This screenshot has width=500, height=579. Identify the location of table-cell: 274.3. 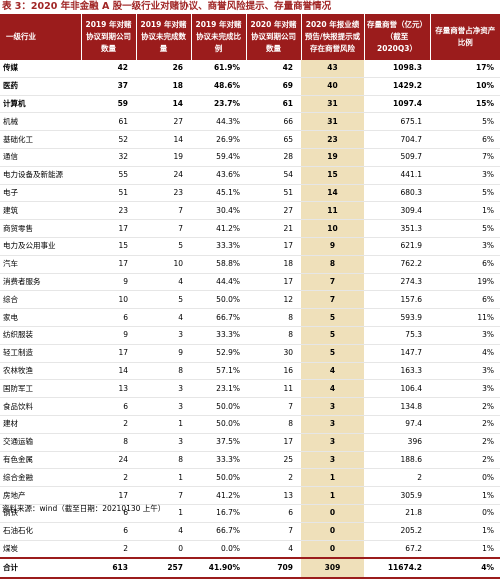
(397, 282).